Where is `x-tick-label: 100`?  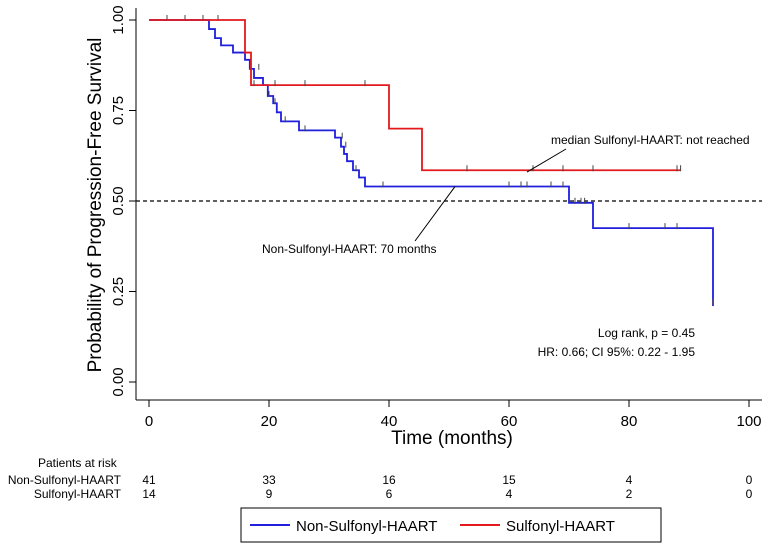 x-tick-label: 100 is located at coordinates (748, 421).